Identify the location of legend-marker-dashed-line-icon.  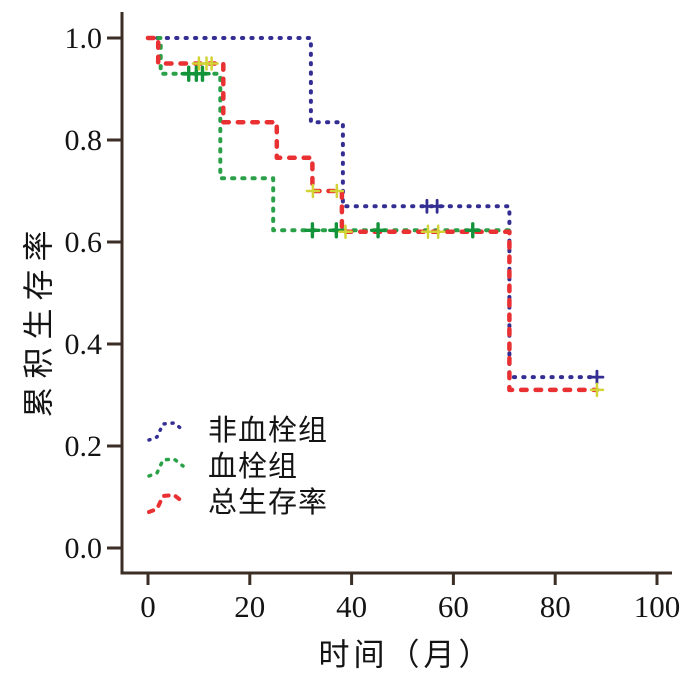
(166, 503).